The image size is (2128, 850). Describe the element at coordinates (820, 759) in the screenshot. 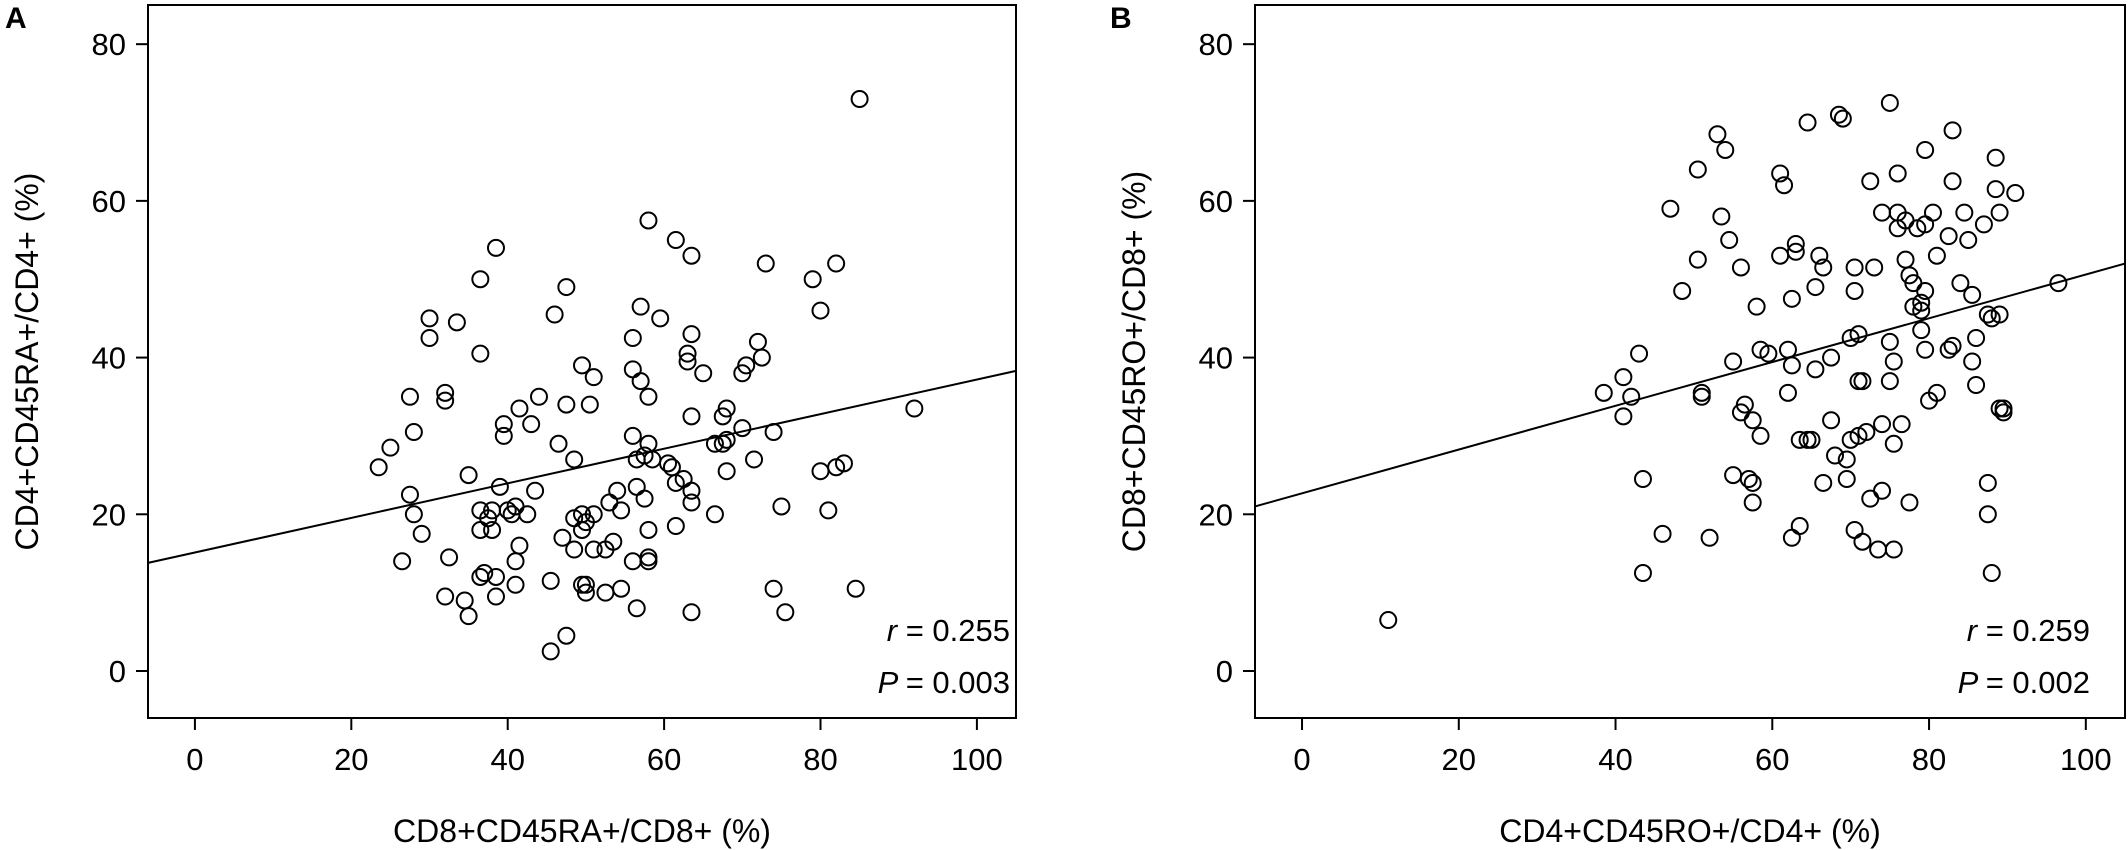

I see `x-tick-label: 80` at that location.